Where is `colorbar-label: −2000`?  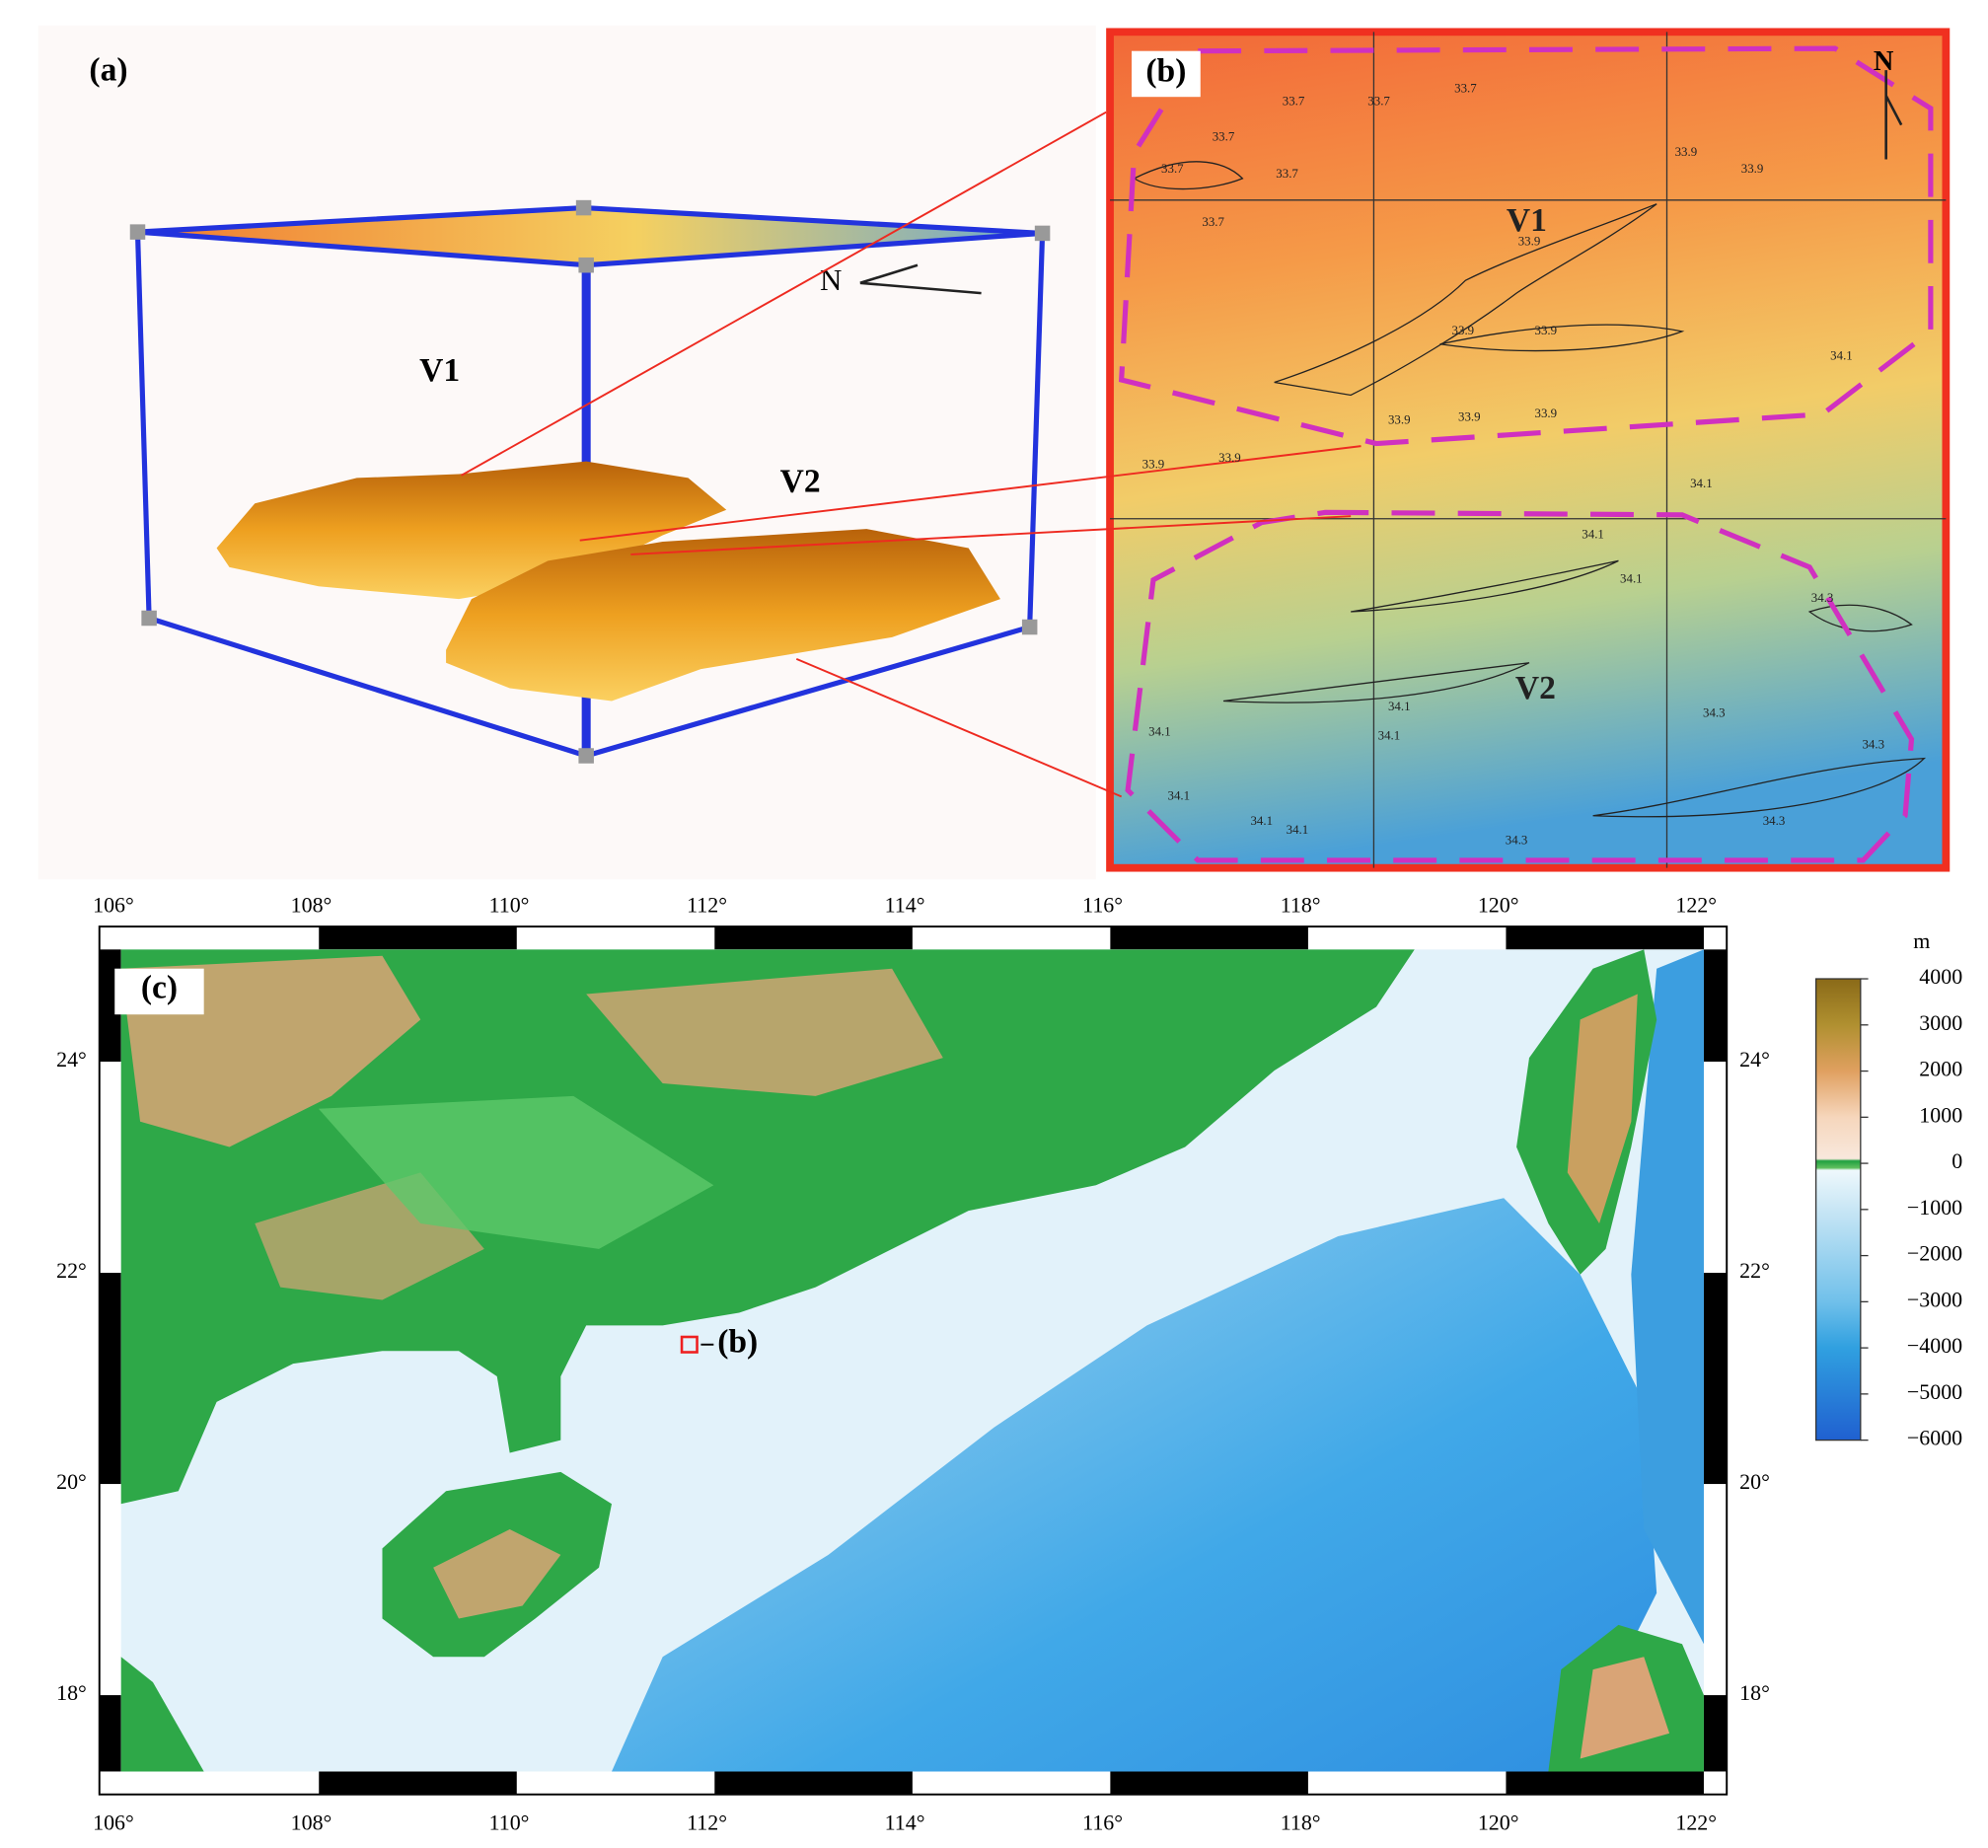 colorbar-label: −2000 is located at coordinates (1935, 1253).